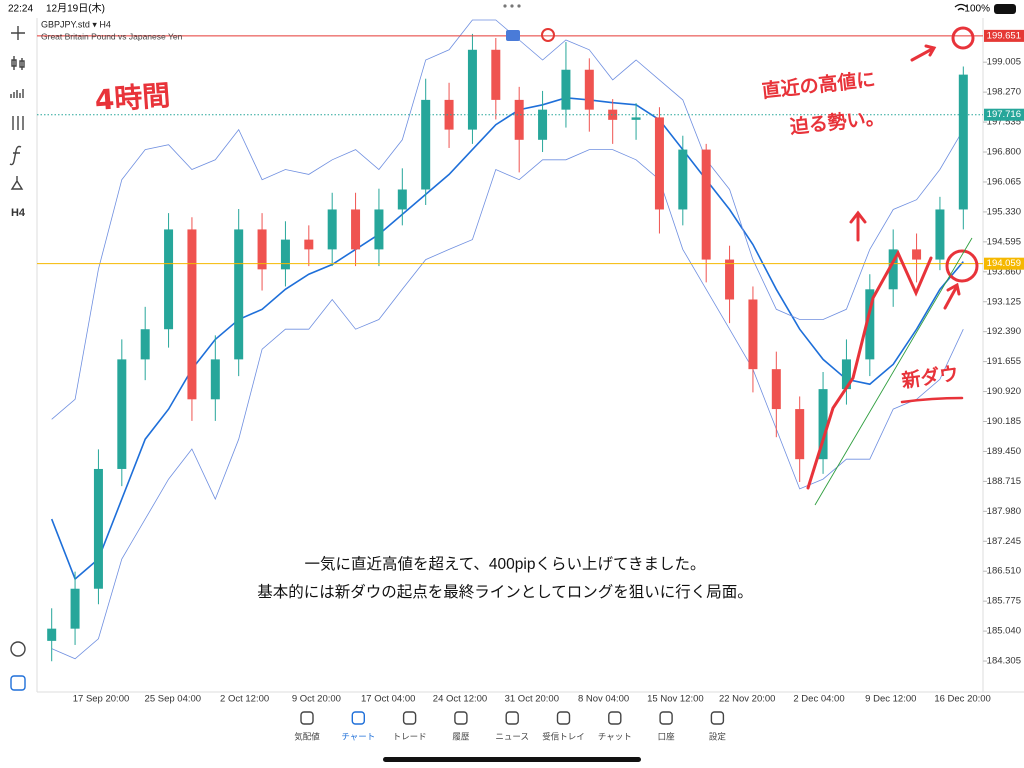  I want to click on account-tool, so click(18, 683).